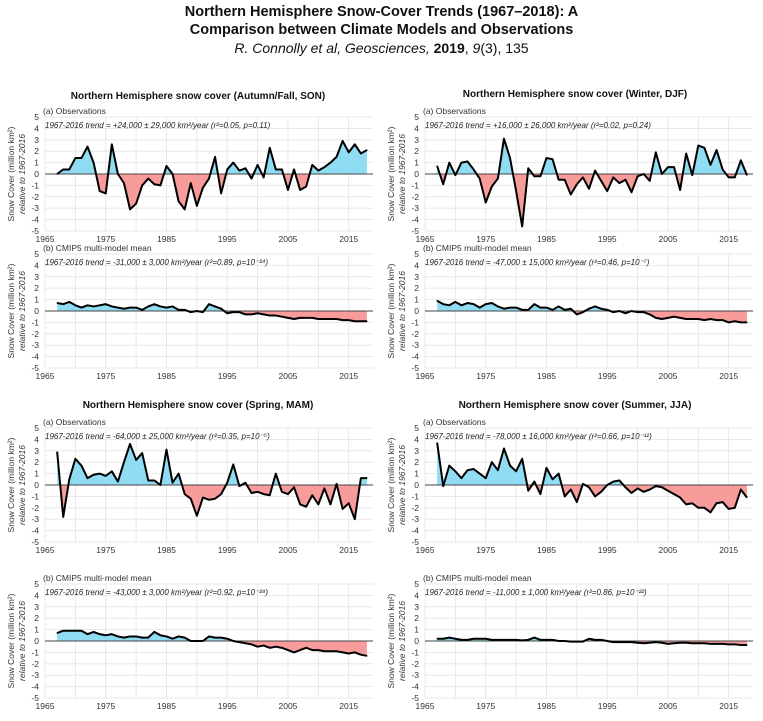 This screenshot has height=721, width=763. Describe the element at coordinates (105, 550) in the screenshot. I see `x-tick-label: 1975` at that location.